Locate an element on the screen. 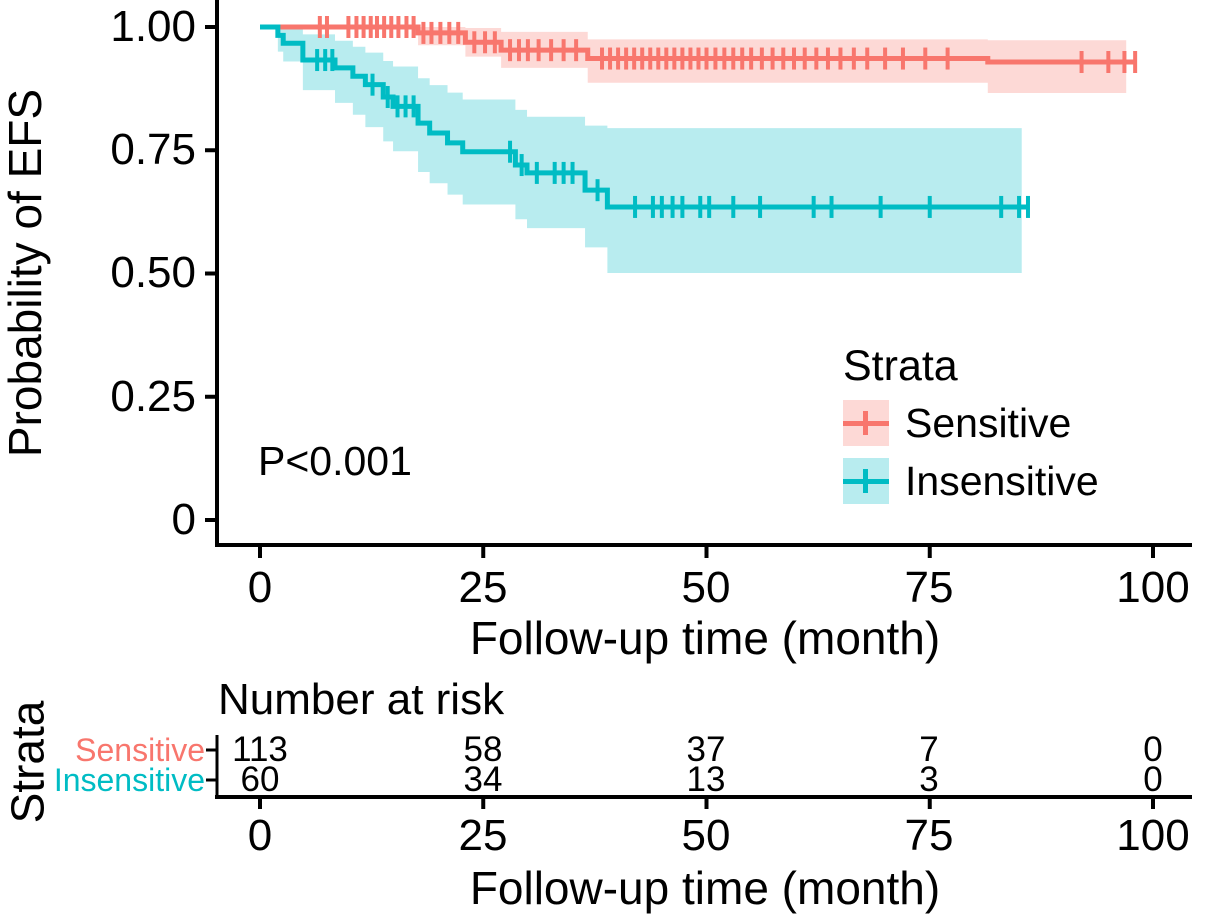  x-tick-label-25: 25 is located at coordinates (483, 587).